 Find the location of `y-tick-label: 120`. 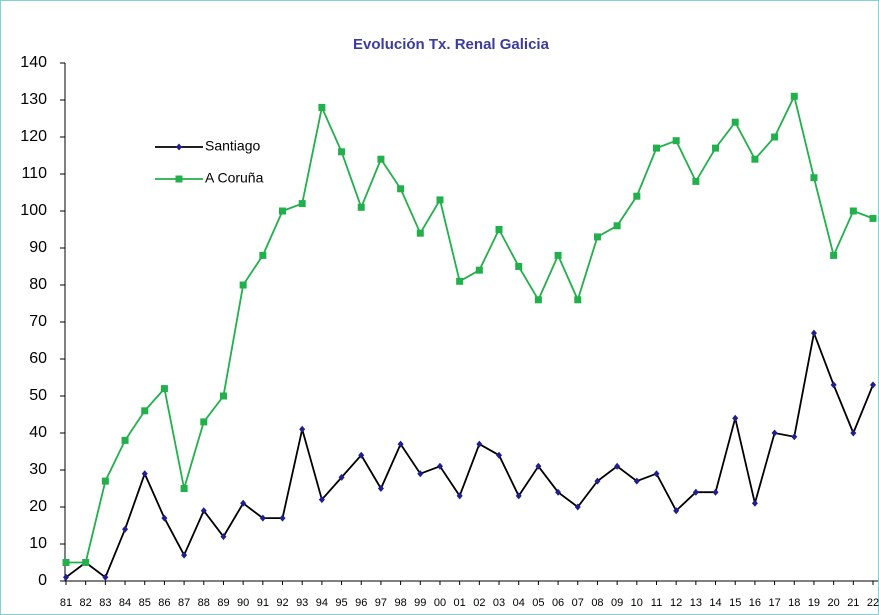

y-tick-label: 120 is located at coordinates (33, 136).